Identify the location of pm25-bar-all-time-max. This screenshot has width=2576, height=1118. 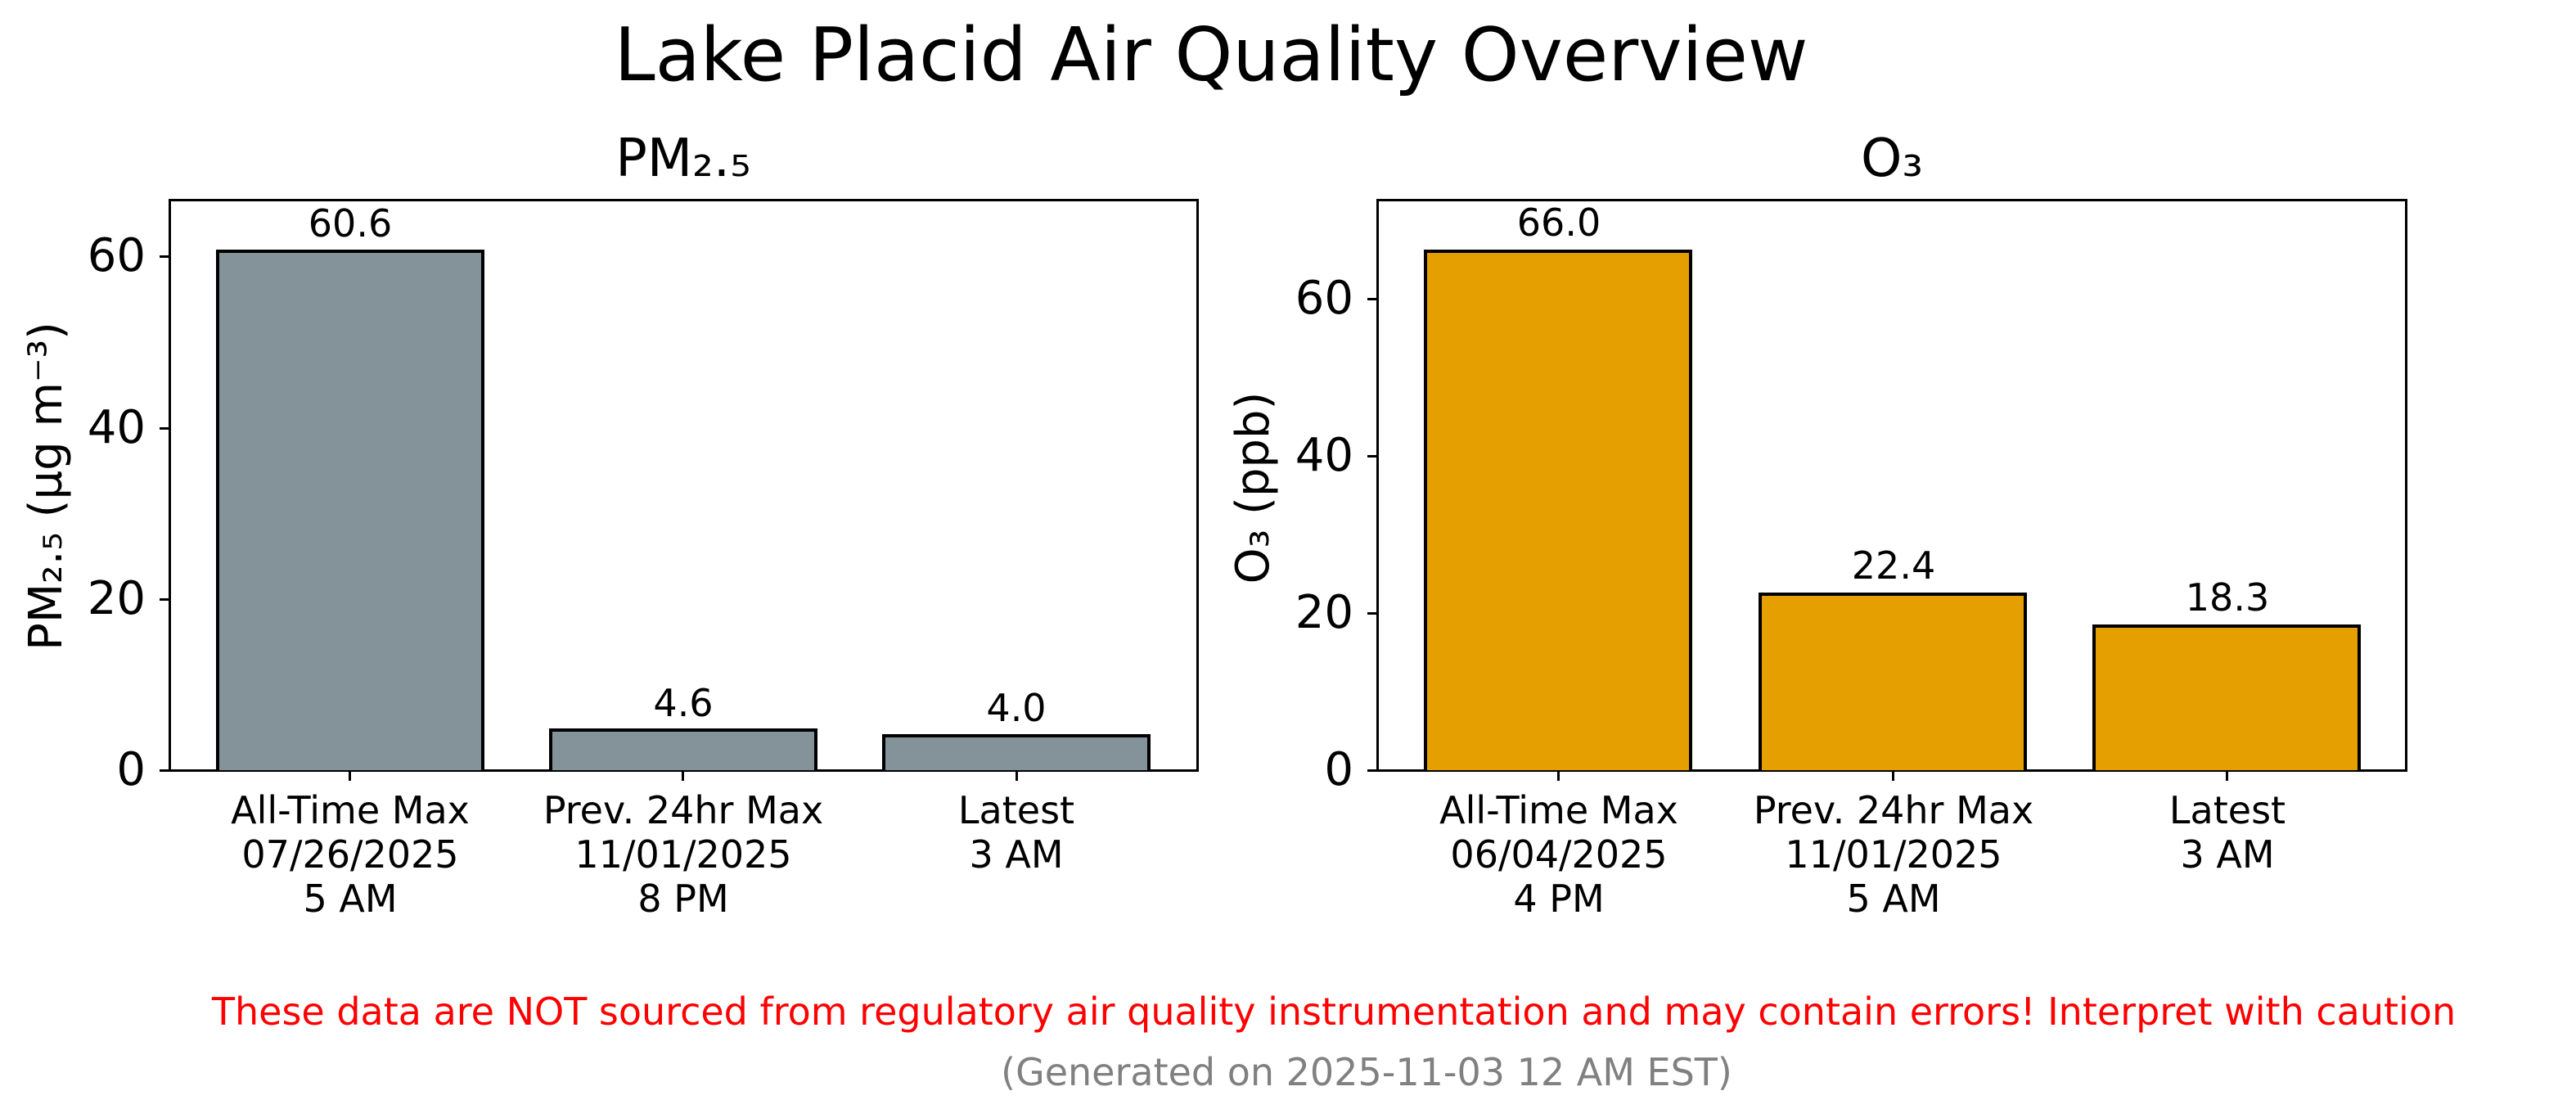
(350, 510).